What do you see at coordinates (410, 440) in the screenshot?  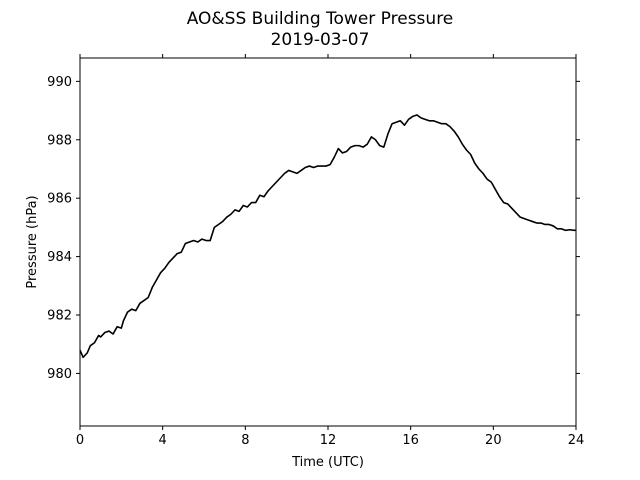 I see `x-tick-label: 16` at bounding box center [410, 440].